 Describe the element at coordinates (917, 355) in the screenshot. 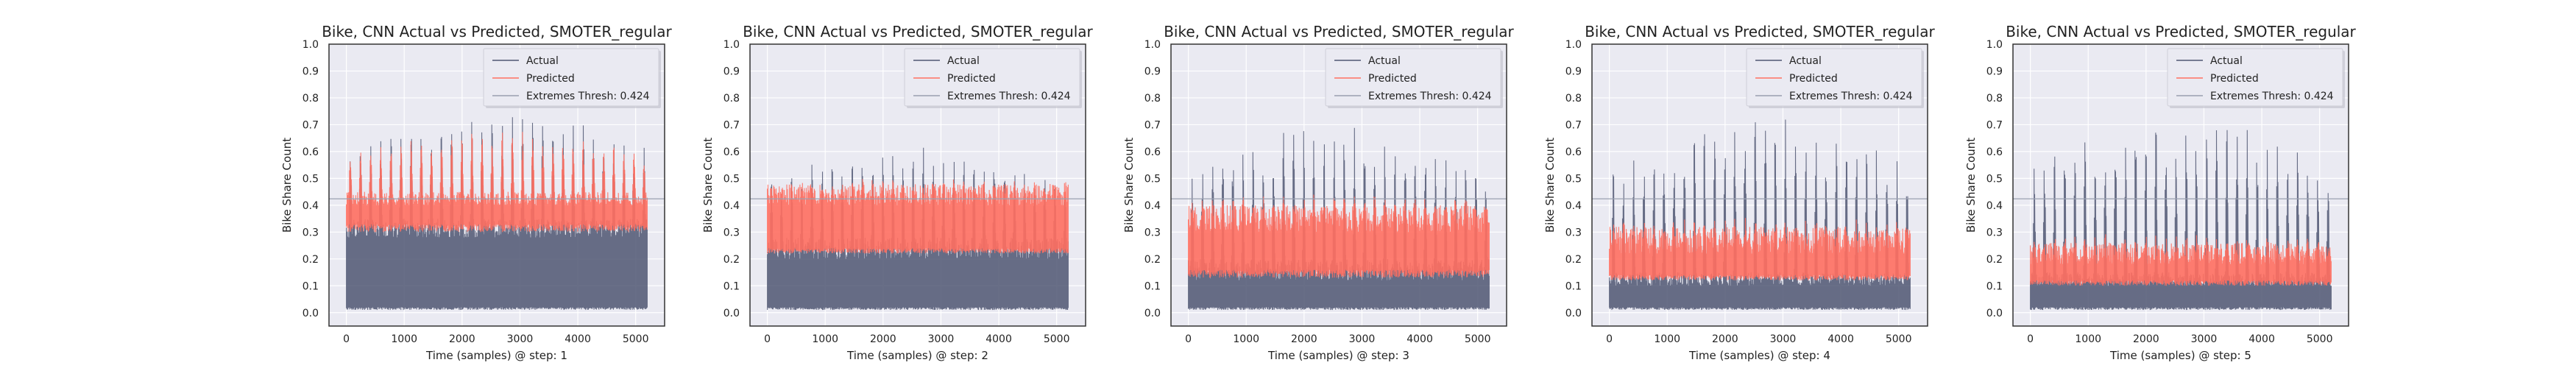

I see `x-axis-label: Time (samples) @ step: 2` at that location.